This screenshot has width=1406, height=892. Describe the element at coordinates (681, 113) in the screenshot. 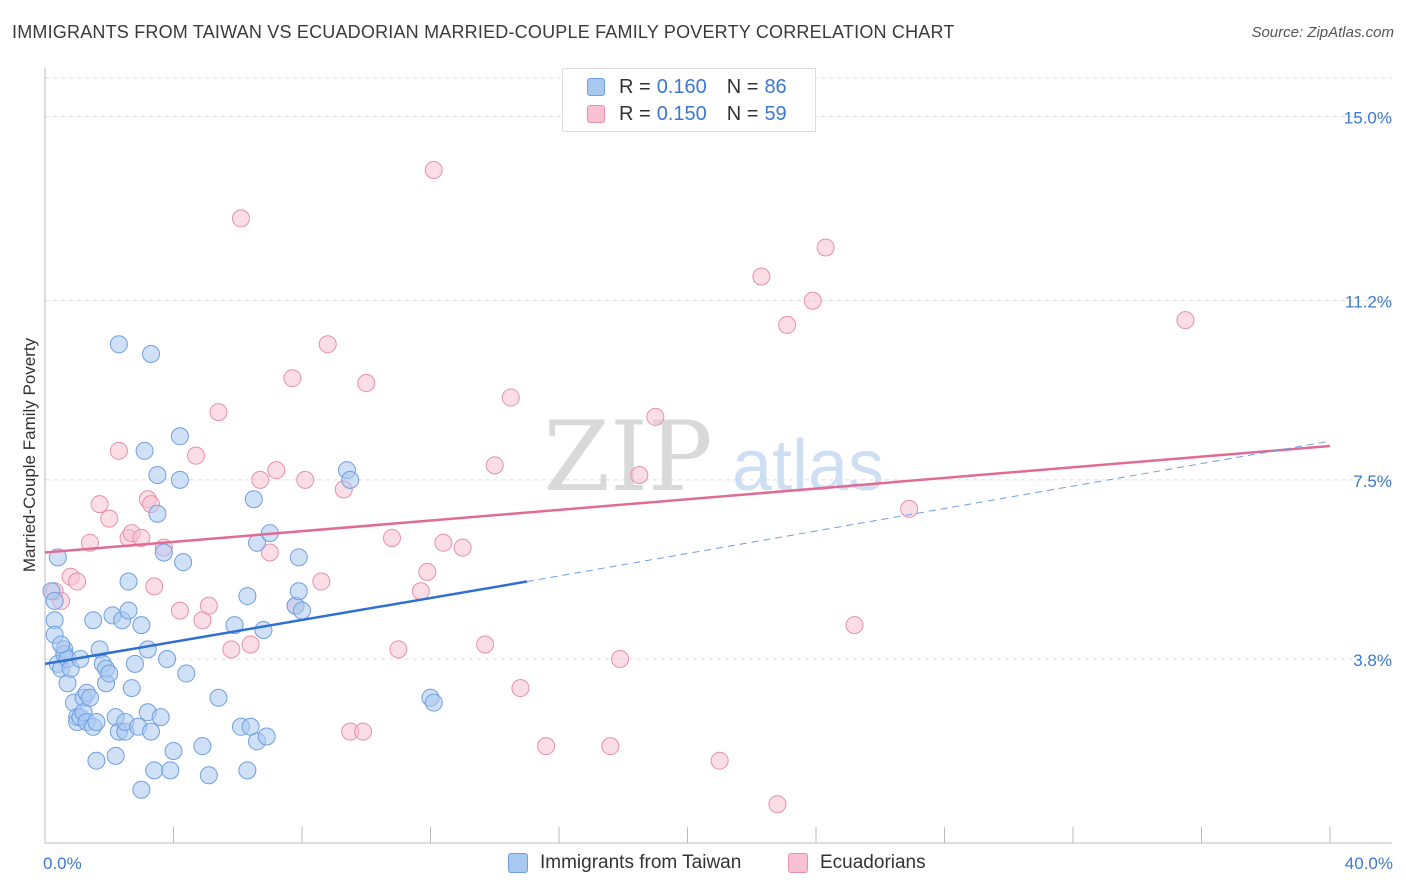

I see `legend-r-value: 0.150` at that location.